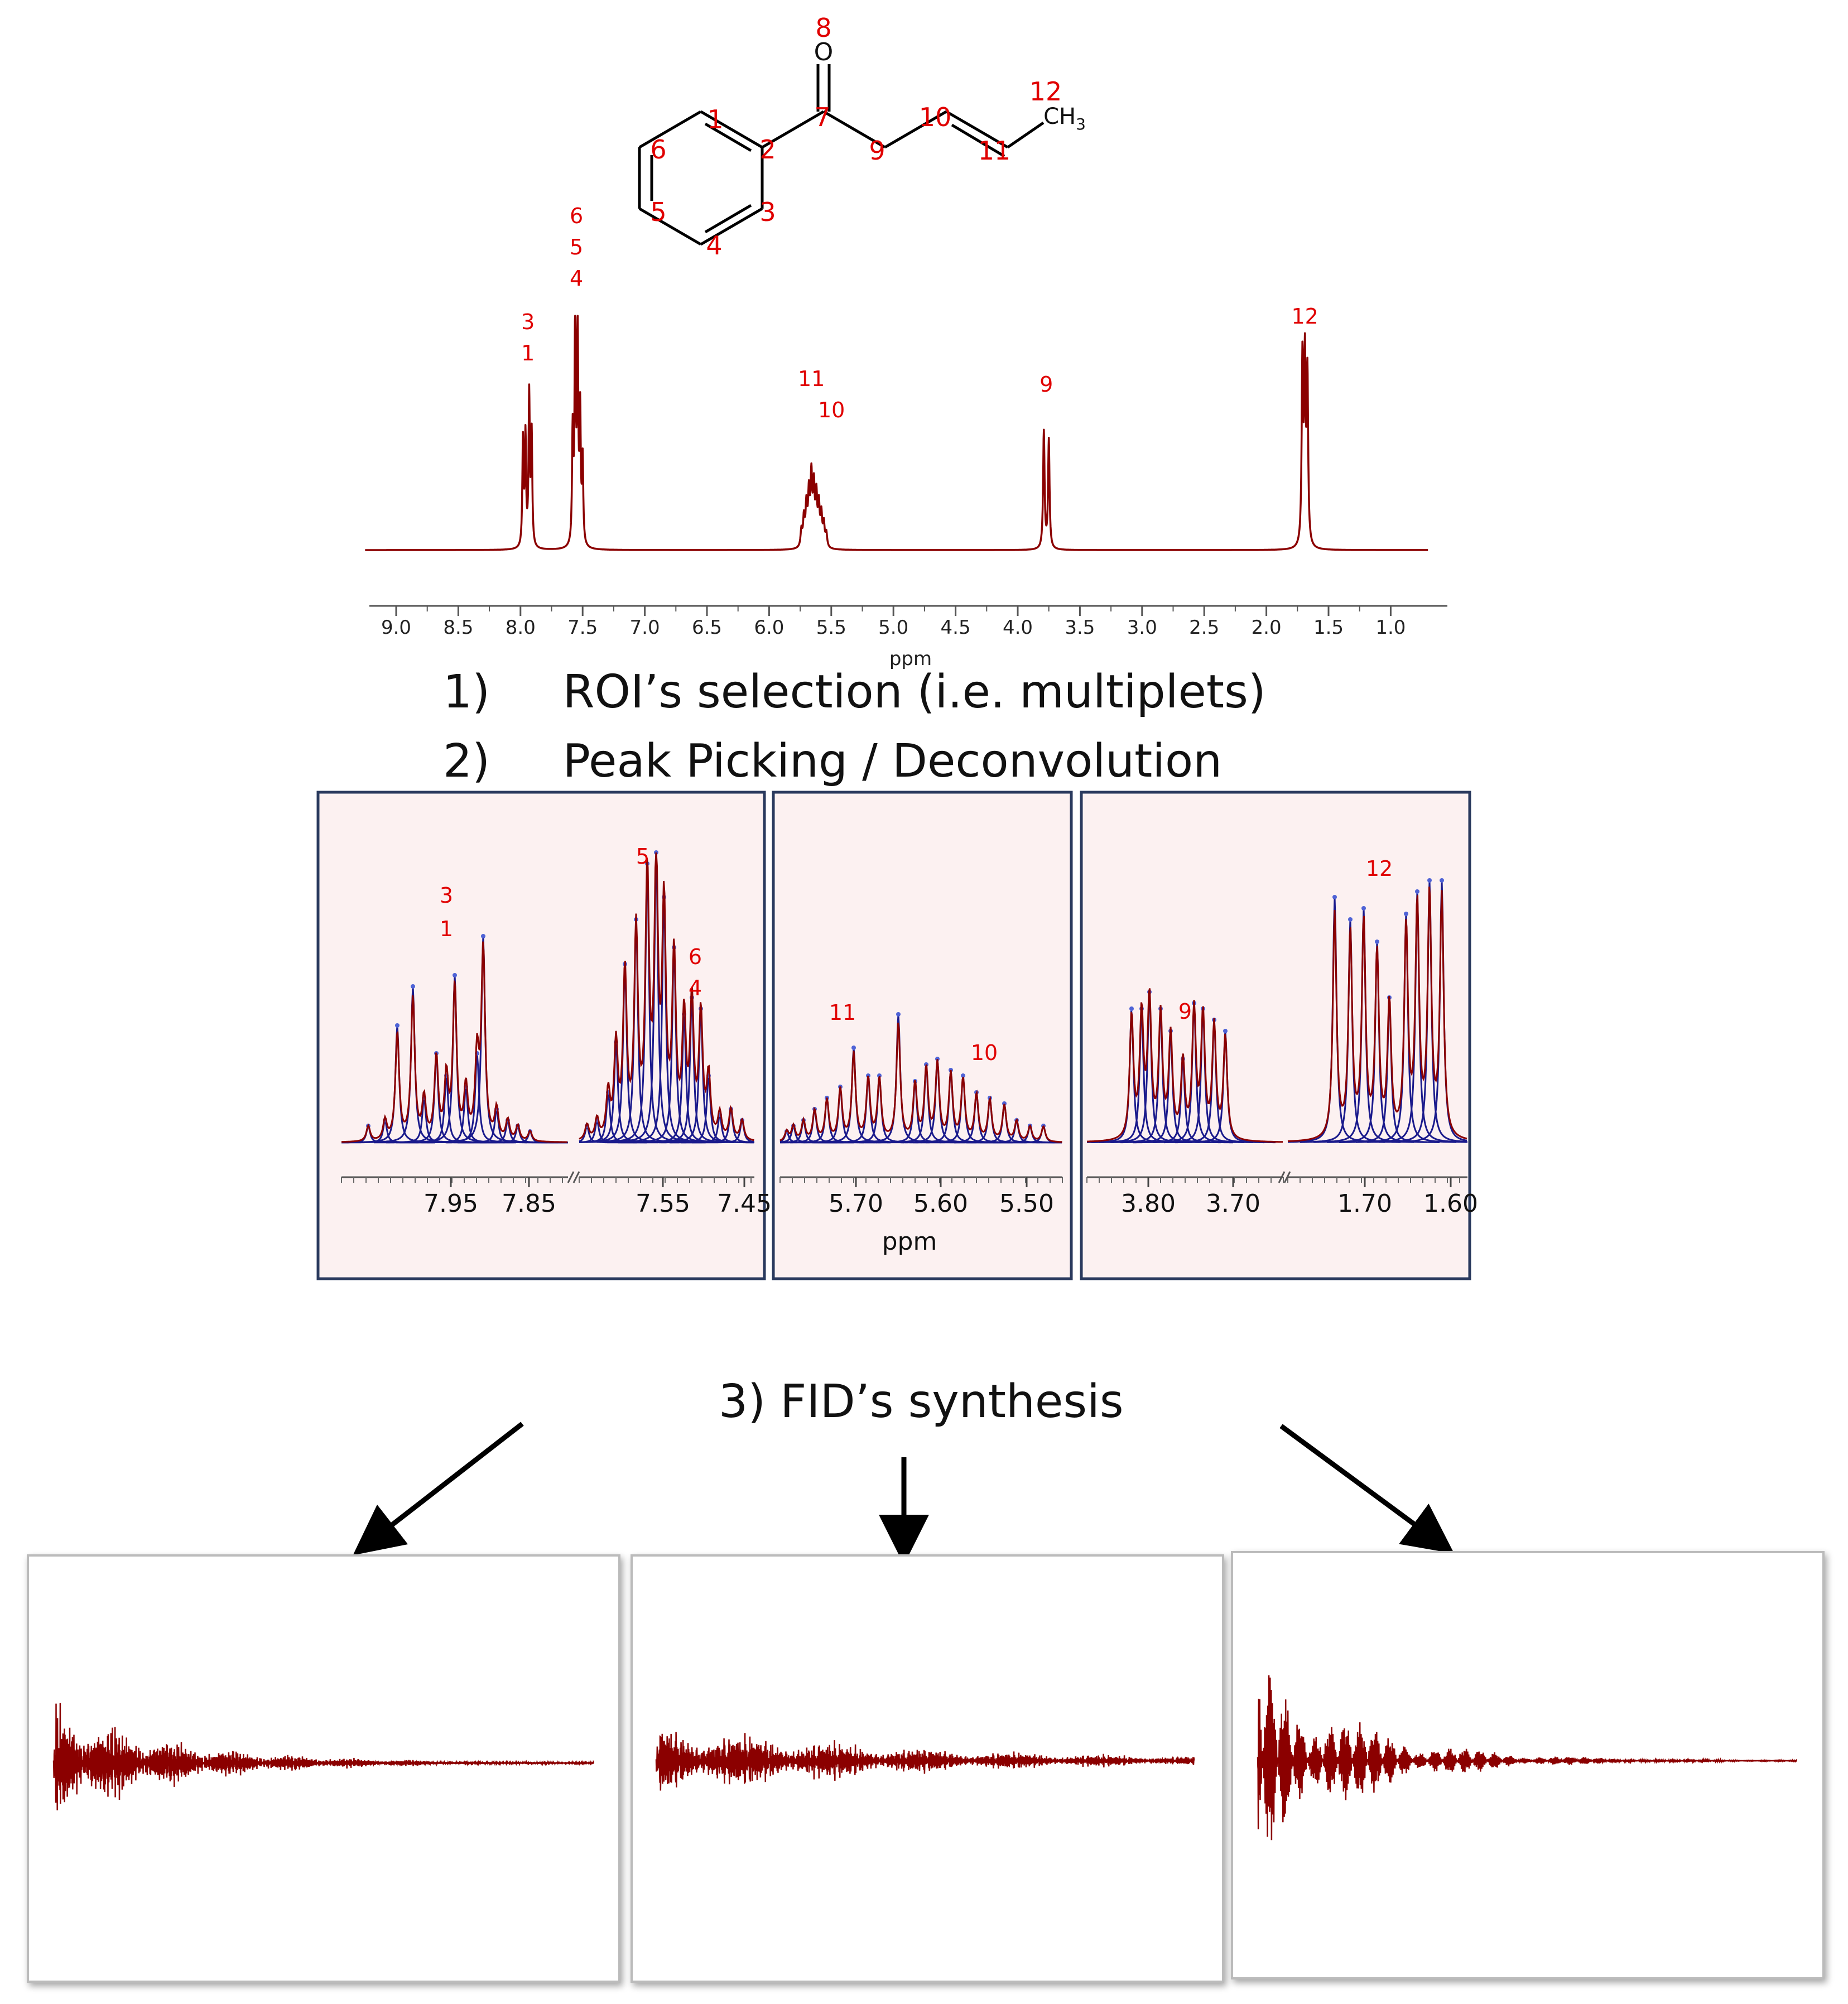  I want to click on atom-label-4: 4, so click(714, 245).